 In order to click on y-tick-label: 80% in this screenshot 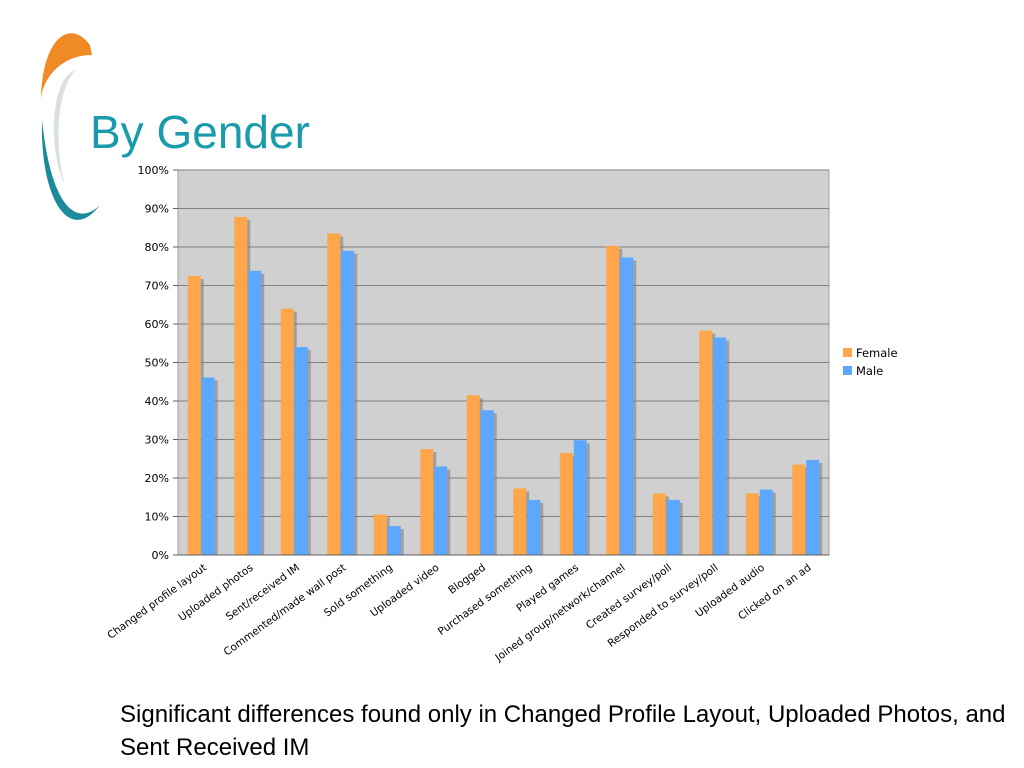, I will do `click(157, 247)`.